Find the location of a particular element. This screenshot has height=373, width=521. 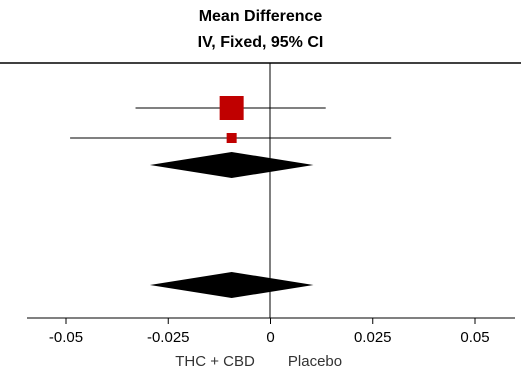

x-tick-label: 0.05 is located at coordinates (474, 337).